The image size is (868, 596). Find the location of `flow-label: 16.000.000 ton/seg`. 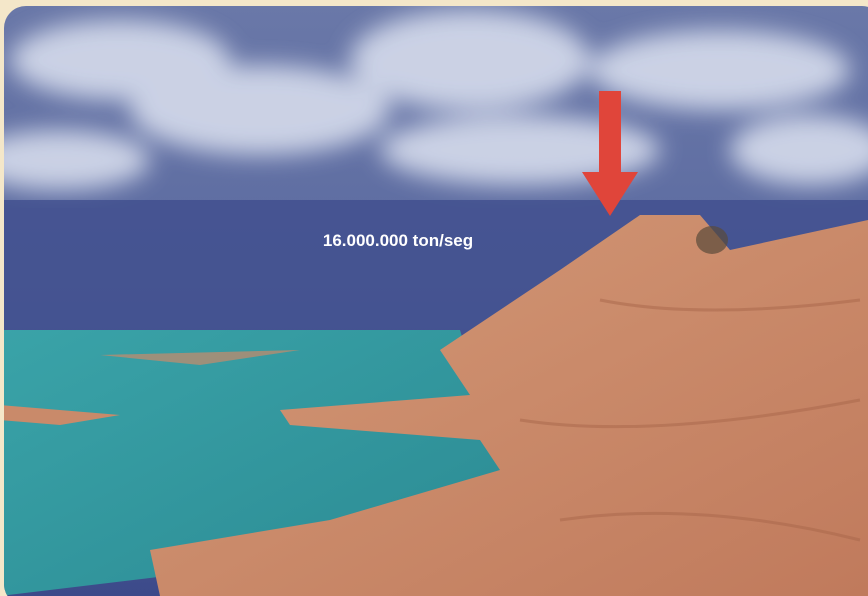

flow-label: 16.000.000 ton/seg is located at coordinates (398, 240).